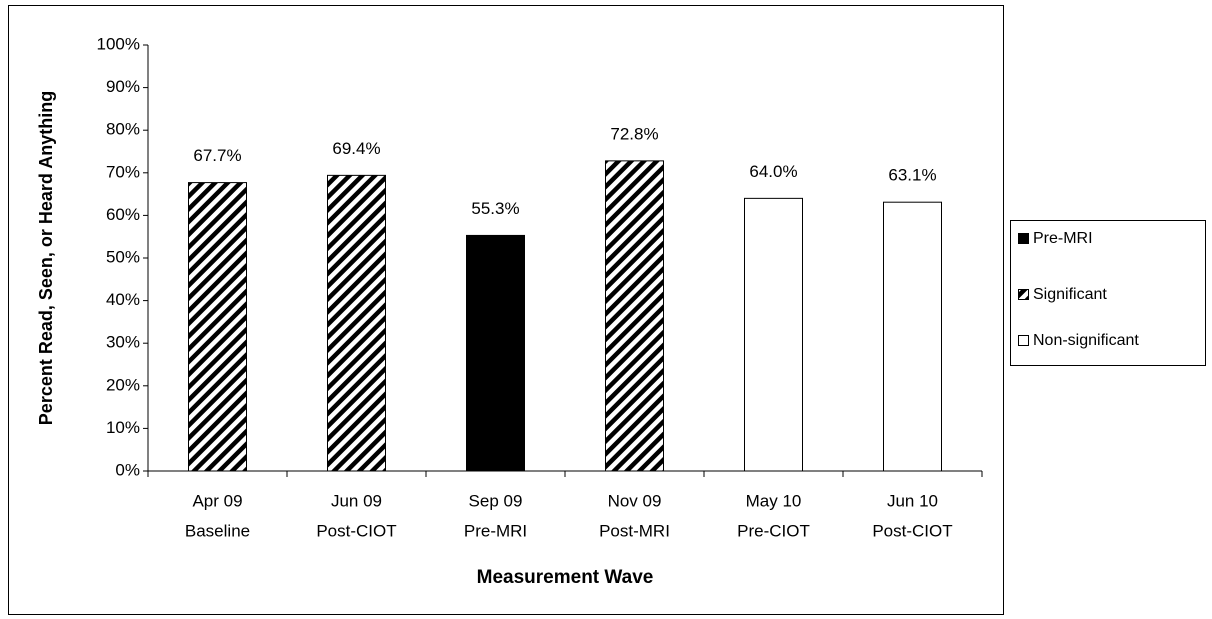  I want to click on y-tick-label: 10%, so click(123, 427).